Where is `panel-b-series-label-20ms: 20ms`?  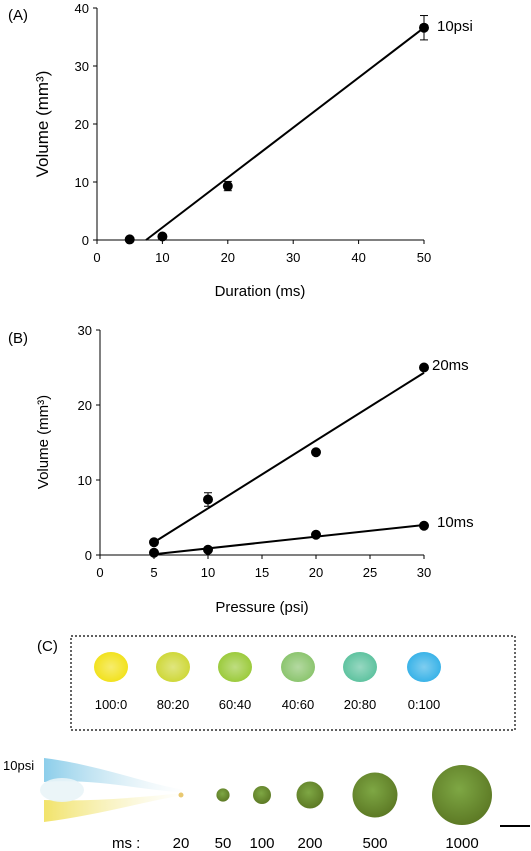 panel-b-series-label-20ms: 20ms is located at coordinates (450, 365).